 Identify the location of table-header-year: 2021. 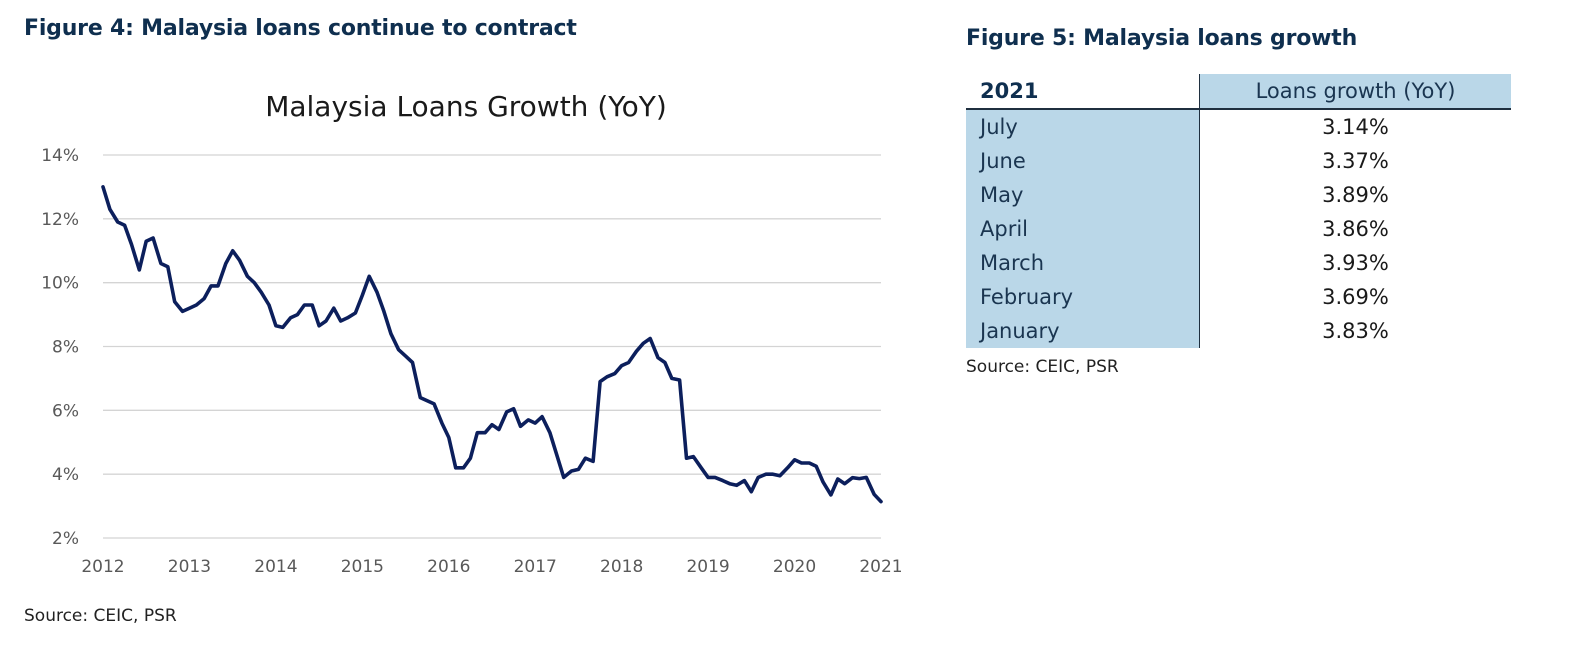
(1083, 92).